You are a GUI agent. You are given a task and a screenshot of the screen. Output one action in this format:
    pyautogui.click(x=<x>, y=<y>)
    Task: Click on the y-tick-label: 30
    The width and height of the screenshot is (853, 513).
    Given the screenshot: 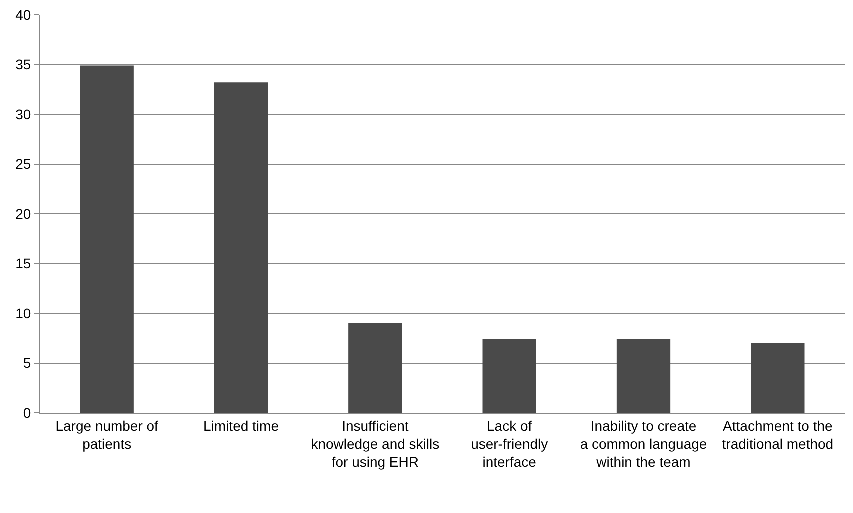 What is the action you would take?
    pyautogui.click(x=24, y=114)
    